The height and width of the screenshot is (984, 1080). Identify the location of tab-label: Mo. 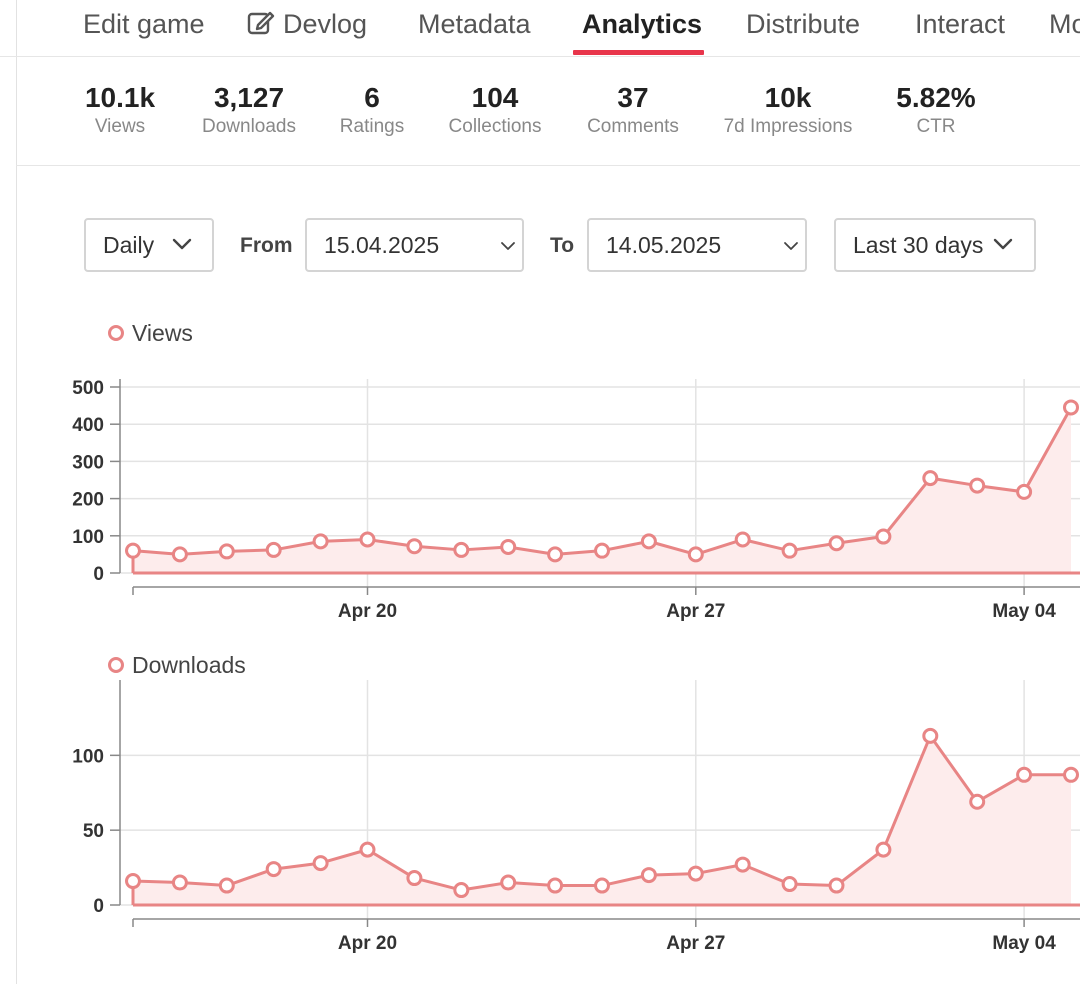
(1064, 24).